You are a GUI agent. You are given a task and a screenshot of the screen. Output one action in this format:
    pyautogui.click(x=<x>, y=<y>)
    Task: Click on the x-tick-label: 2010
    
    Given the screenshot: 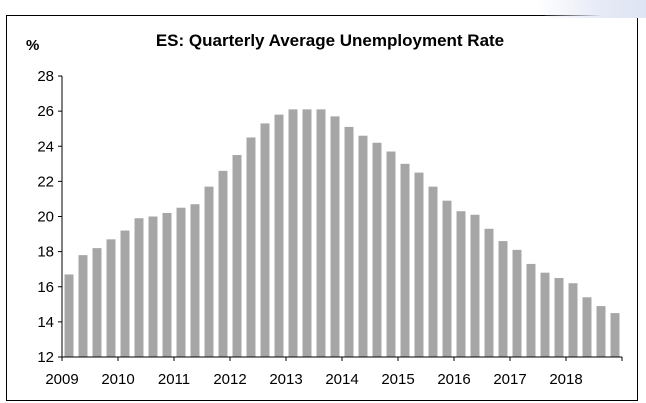 What is the action you would take?
    pyautogui.click(x=117, y=379)
    